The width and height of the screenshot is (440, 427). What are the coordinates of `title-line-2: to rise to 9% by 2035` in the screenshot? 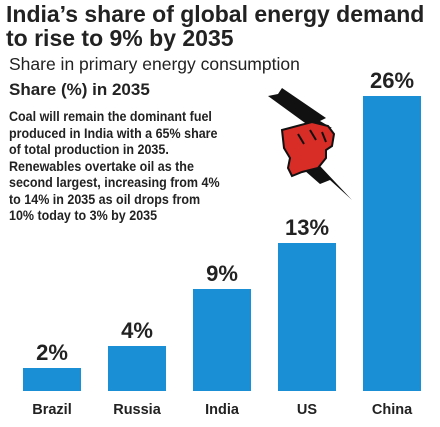 It's located at (120, 38).